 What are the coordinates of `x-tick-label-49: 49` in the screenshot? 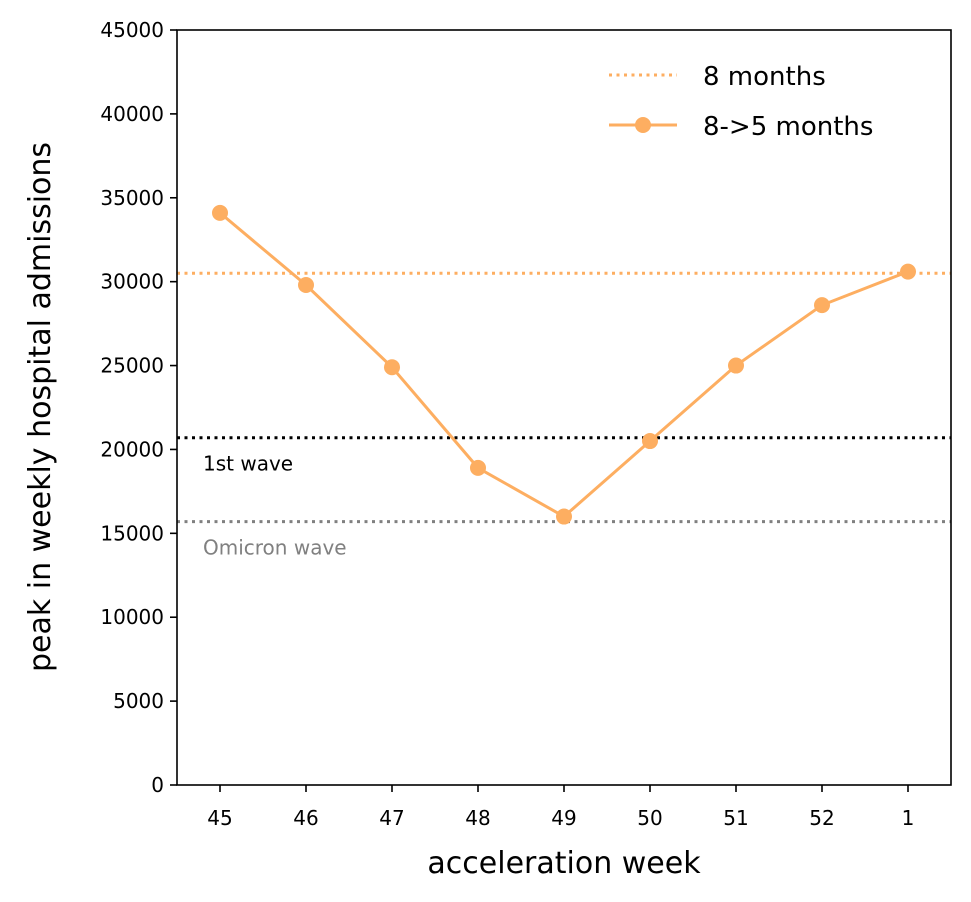 It's located at (563, 818).